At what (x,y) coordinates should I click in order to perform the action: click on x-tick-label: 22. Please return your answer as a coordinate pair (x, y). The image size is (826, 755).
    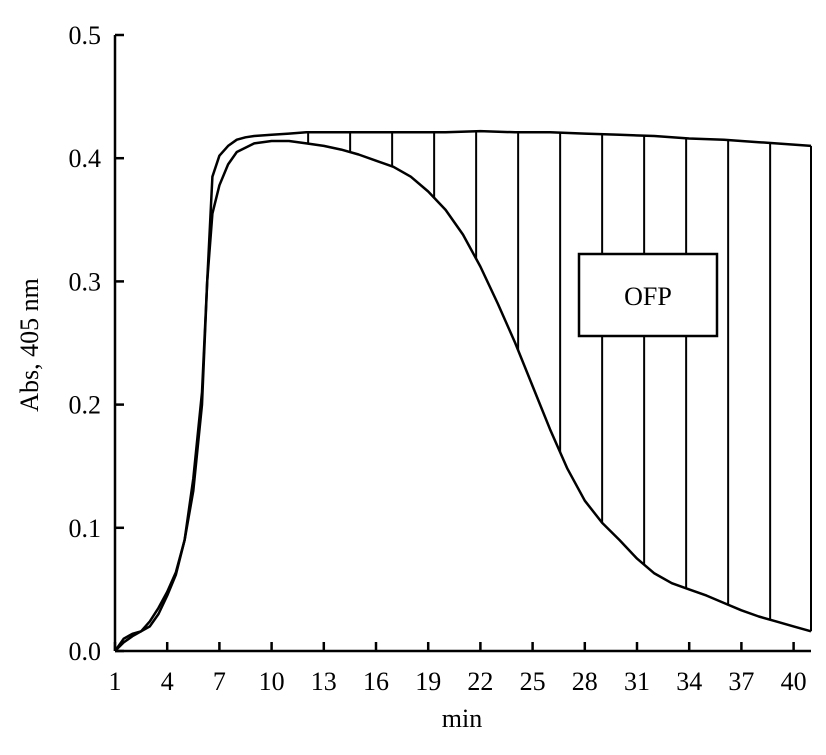
    Looking at the image, I should click on (480, 681).